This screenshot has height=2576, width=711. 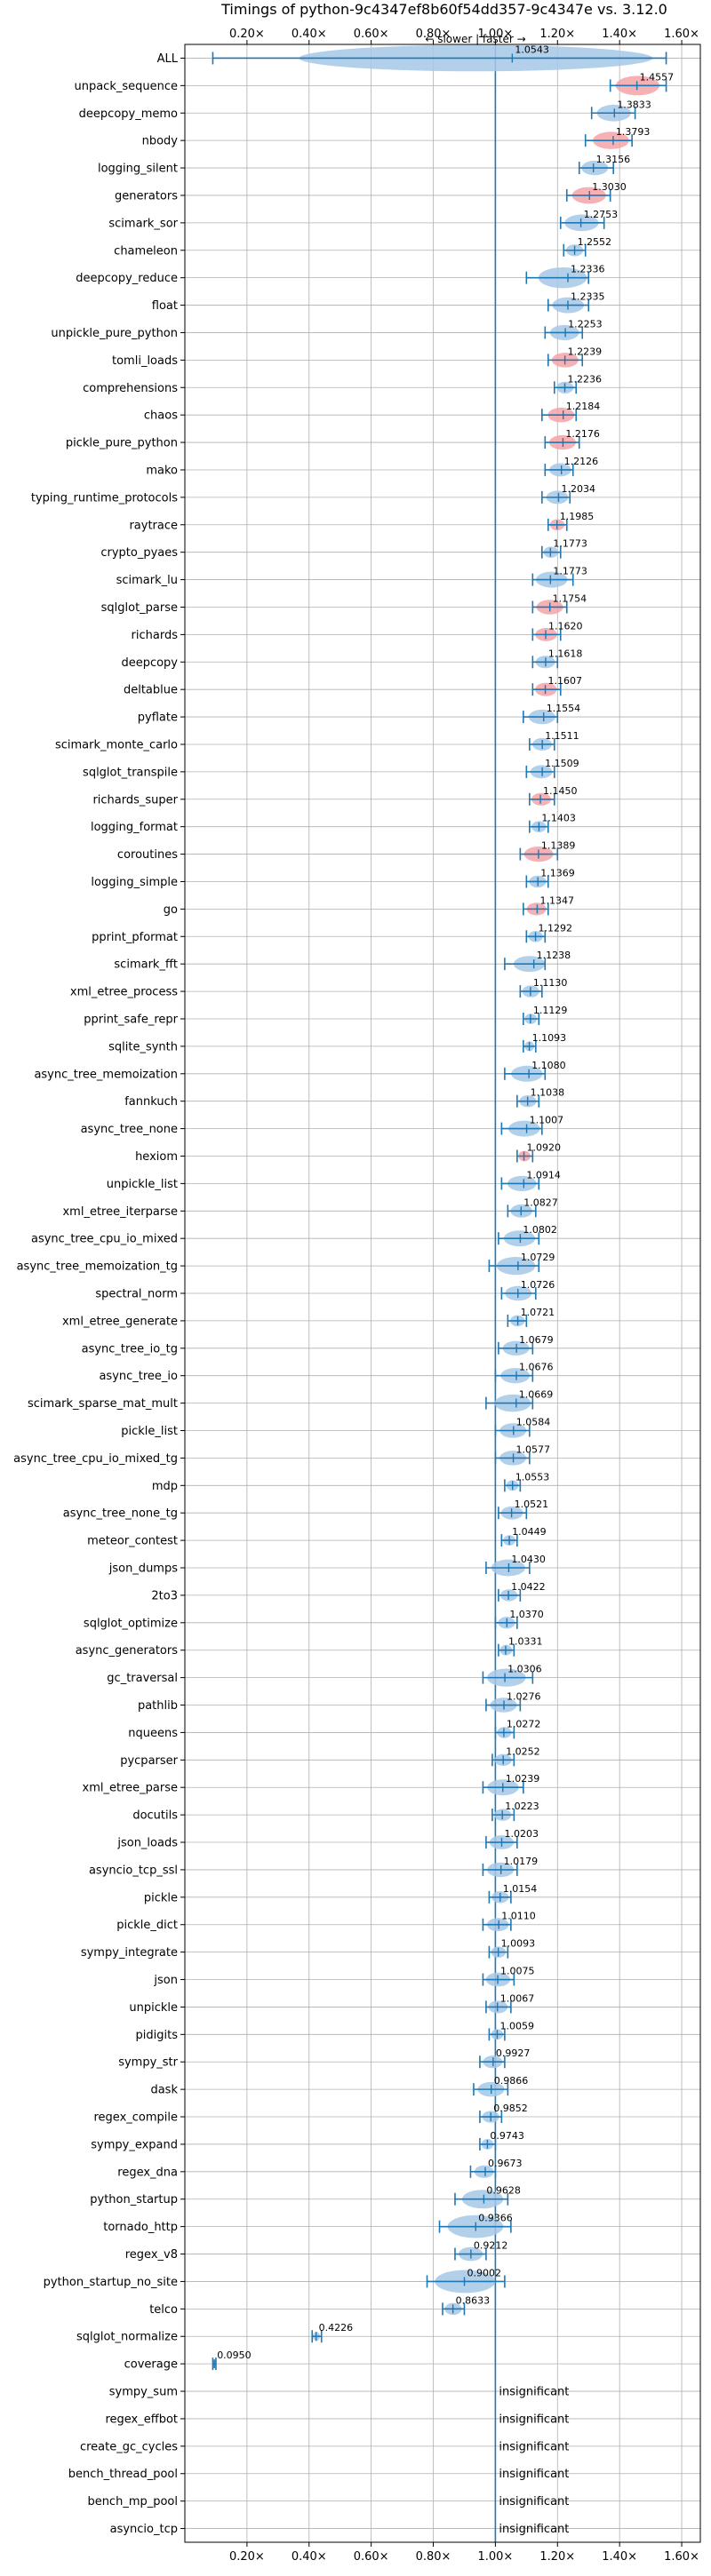 I want to click on value-label: 1.1038, so click(x=548, y=1093).